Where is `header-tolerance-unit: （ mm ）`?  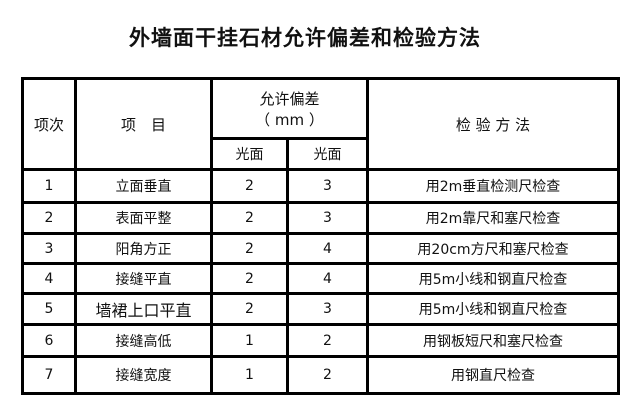
header-tolerance-unit: （ mm ） is located at coordinates (289, 119).